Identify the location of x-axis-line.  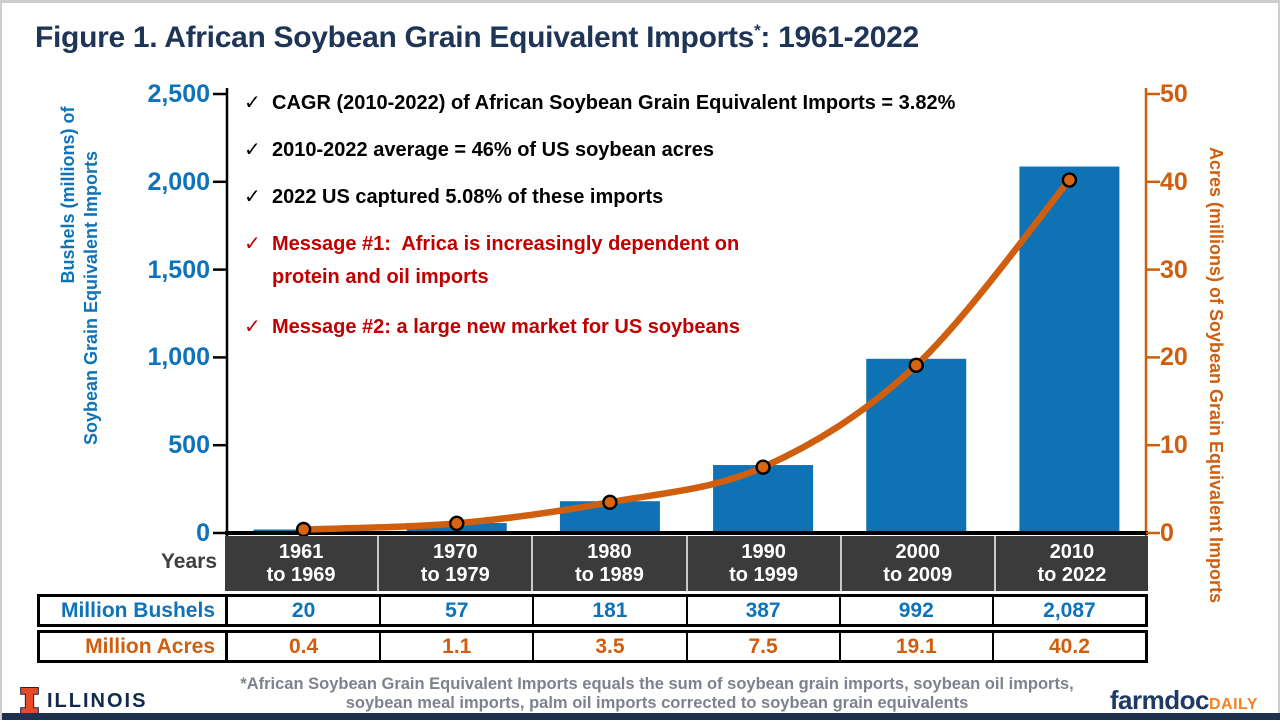
(686, 533).